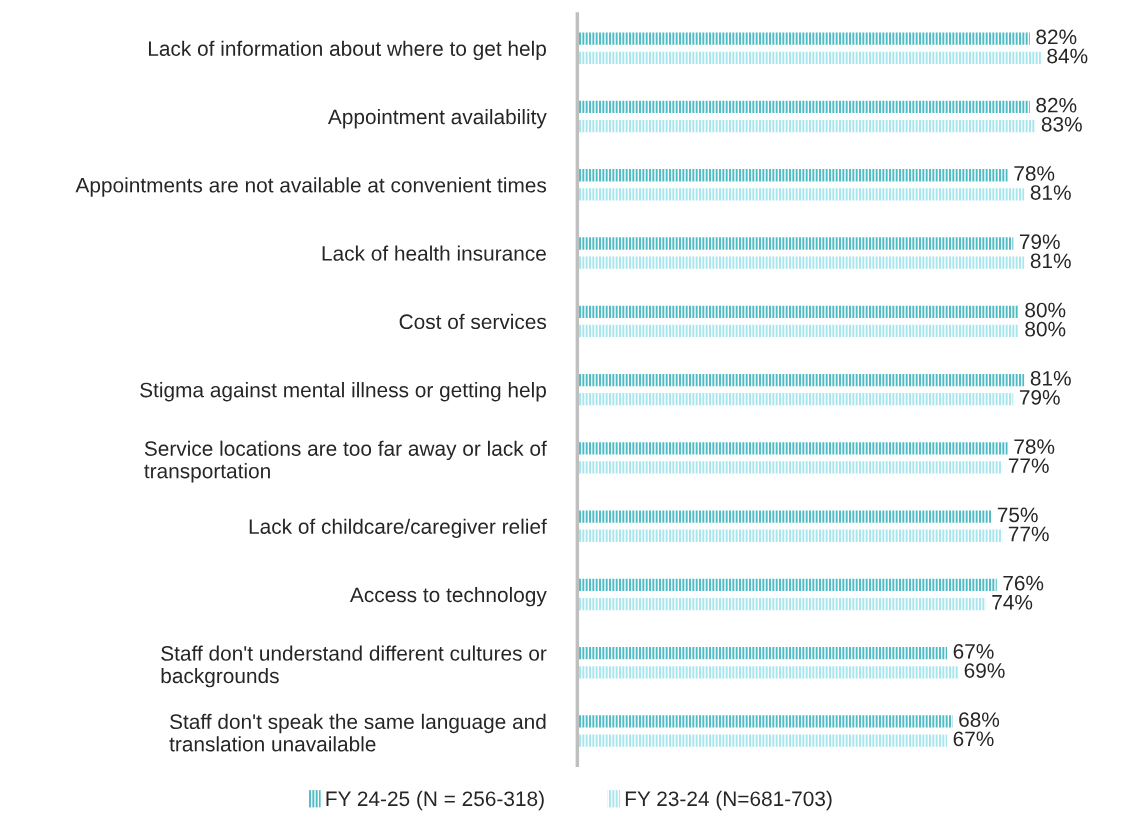 The width and height of the screenshot is (1141, 829). Describe the element at coordinates (473, 321) in the screenshot. I see `y-tick-label: Cost of services` at that location.